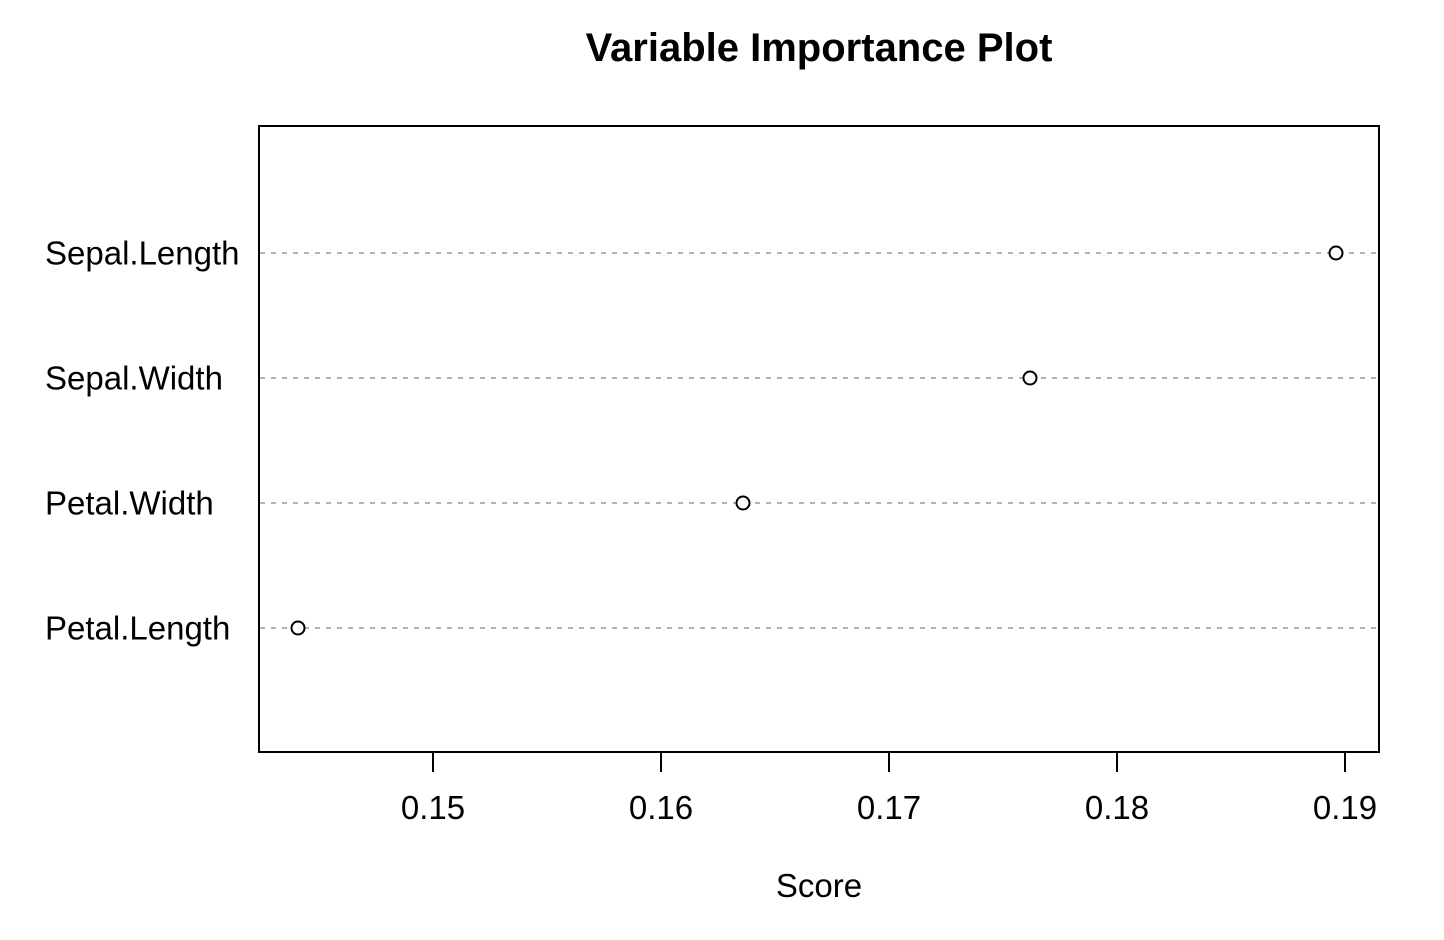 Image resolution: width=1444 pixels, height=940 pixels. What do you see at coordinates (819, 885) in the screenshot?
I see `x-axis-title: Score` at bounding box center [819, 885].